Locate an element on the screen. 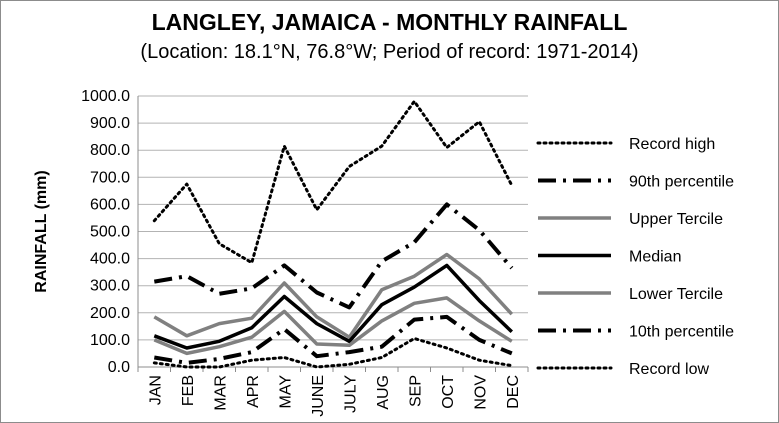 Image resolution: width=779 pixels, height=423 pixels. x-tick-label: JULY is located at coordinates (350, 394).